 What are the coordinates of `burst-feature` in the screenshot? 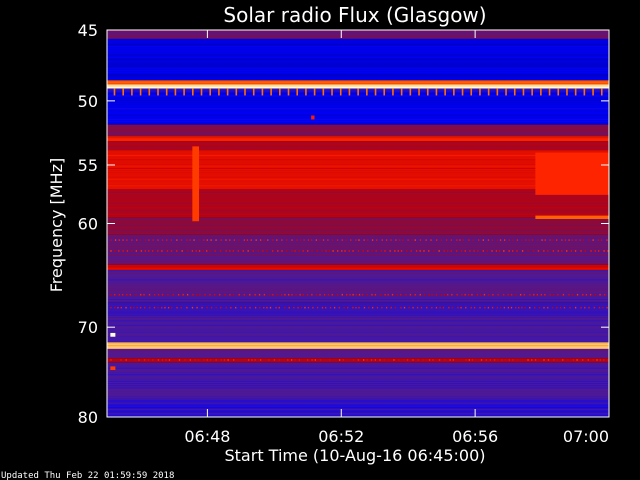 It's located at (113, 334).